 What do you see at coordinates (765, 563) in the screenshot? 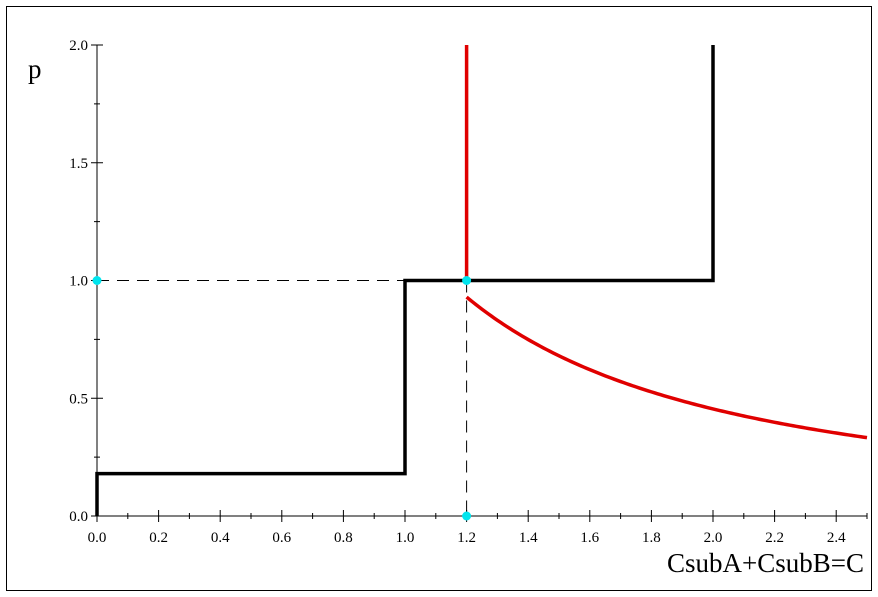
I see `x-axis-title: CsubA+CsubB=C` at bounding box center [765, 563].